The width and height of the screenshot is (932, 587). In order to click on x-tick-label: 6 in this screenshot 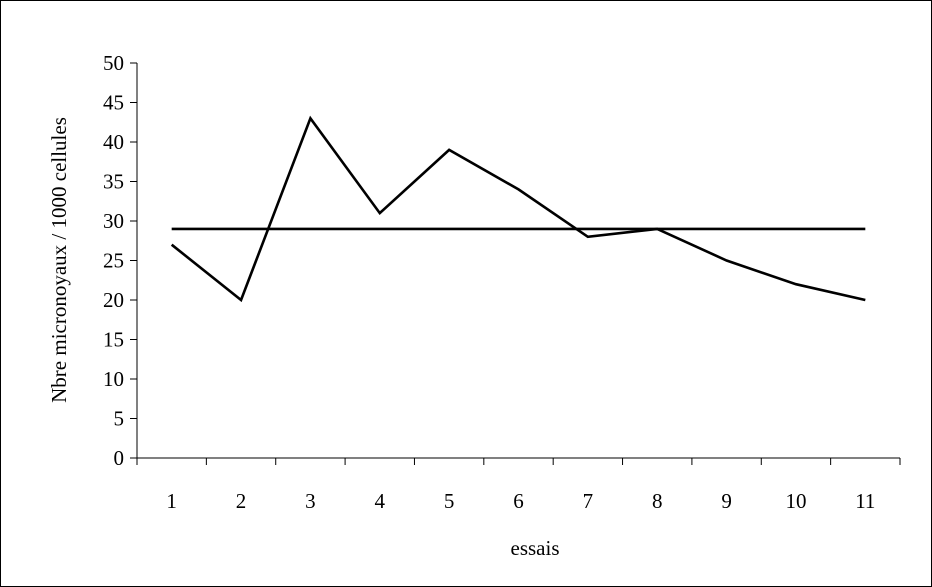, I will do `click(518, 501)`.